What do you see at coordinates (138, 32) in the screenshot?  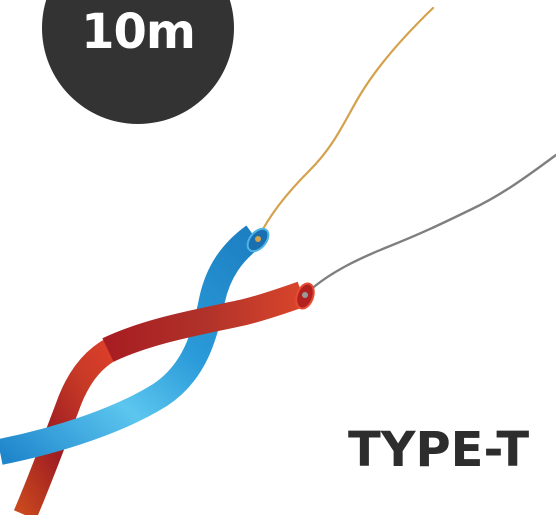 I see `length-label: 10m` at bounding box center [138, 32].